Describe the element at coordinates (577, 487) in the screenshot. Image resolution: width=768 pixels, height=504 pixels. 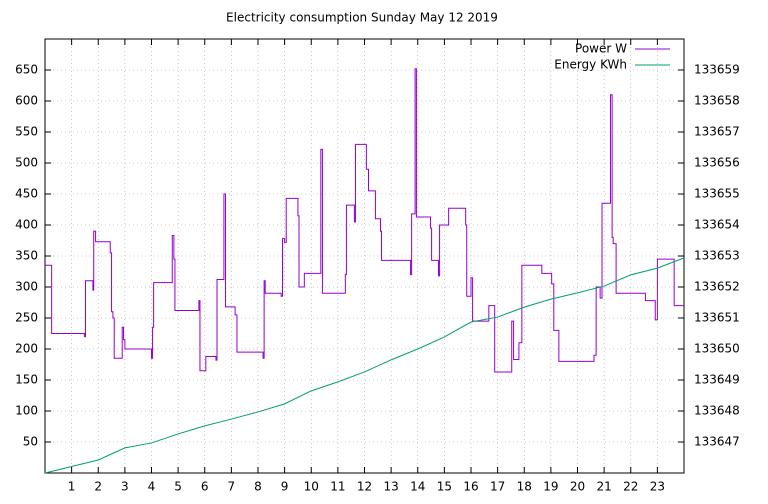
I see `x-tick-label: 20` at that location.